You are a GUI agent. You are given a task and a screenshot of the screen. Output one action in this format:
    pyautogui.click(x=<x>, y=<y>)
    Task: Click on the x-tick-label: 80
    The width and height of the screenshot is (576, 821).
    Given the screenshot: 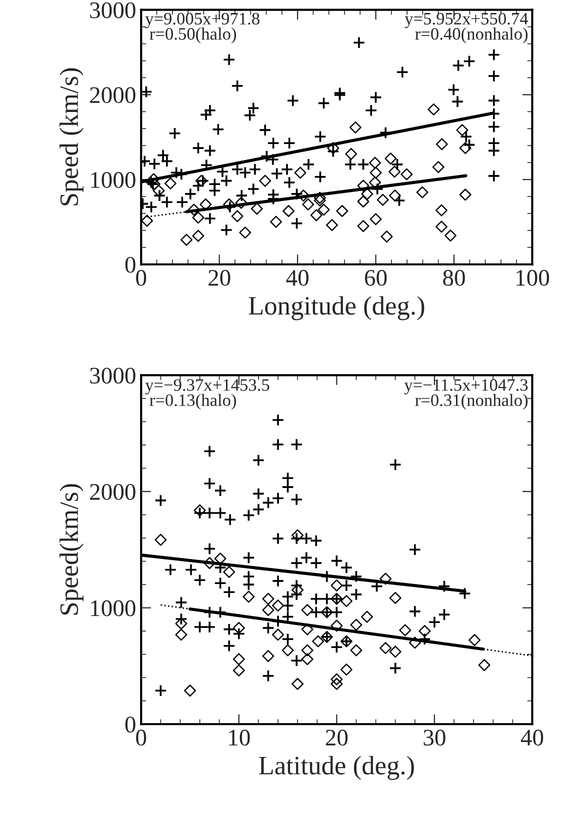 What is the action you would take?
    pyautogui.click(x=454, y=278)
    